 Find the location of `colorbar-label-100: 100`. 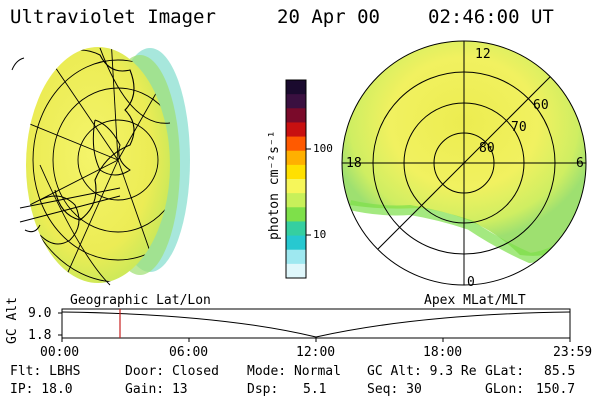

colorbar-label-100: 100 is located at coordinates (323, 148).